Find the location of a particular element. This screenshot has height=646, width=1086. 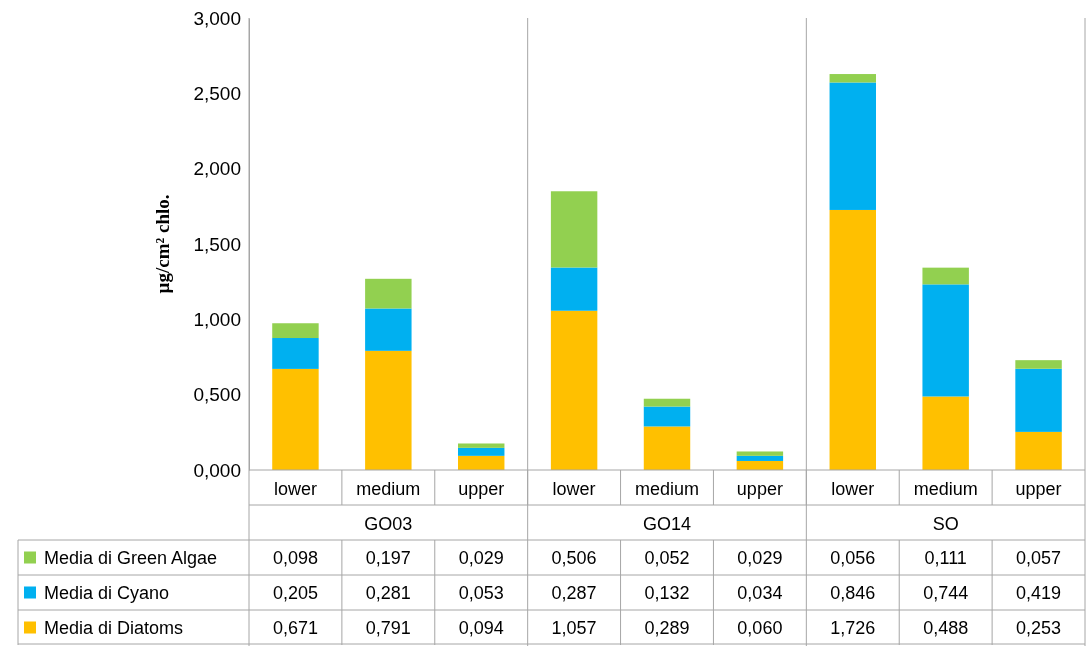

data-label: 0,791 is located at coordinates (388, 627).